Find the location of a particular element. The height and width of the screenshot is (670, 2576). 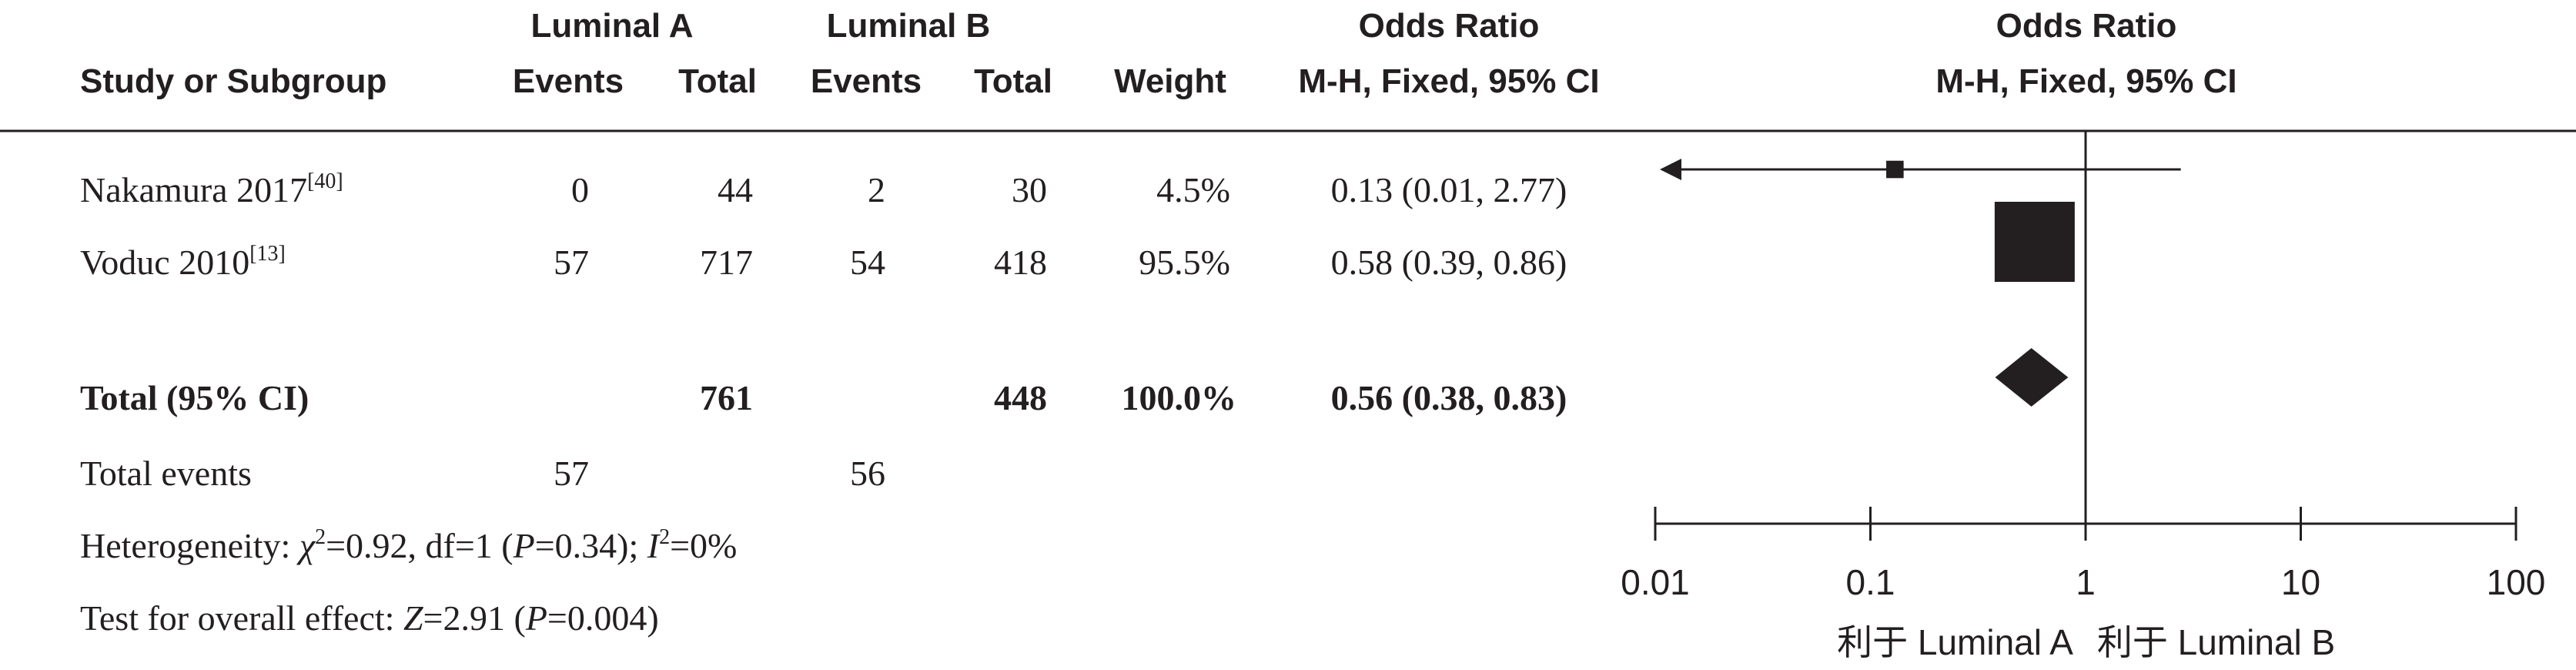

total-b-sum: 448 is located at coordinates (1020, 397).